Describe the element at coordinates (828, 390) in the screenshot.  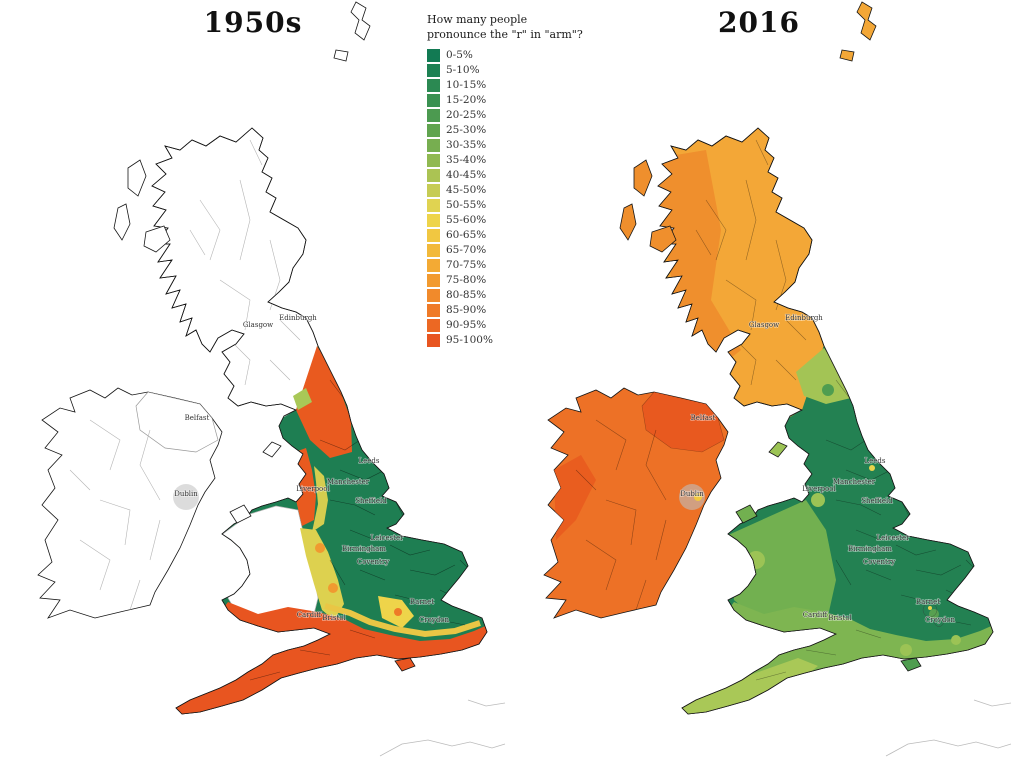
I see `borders-green-spot` at that location.